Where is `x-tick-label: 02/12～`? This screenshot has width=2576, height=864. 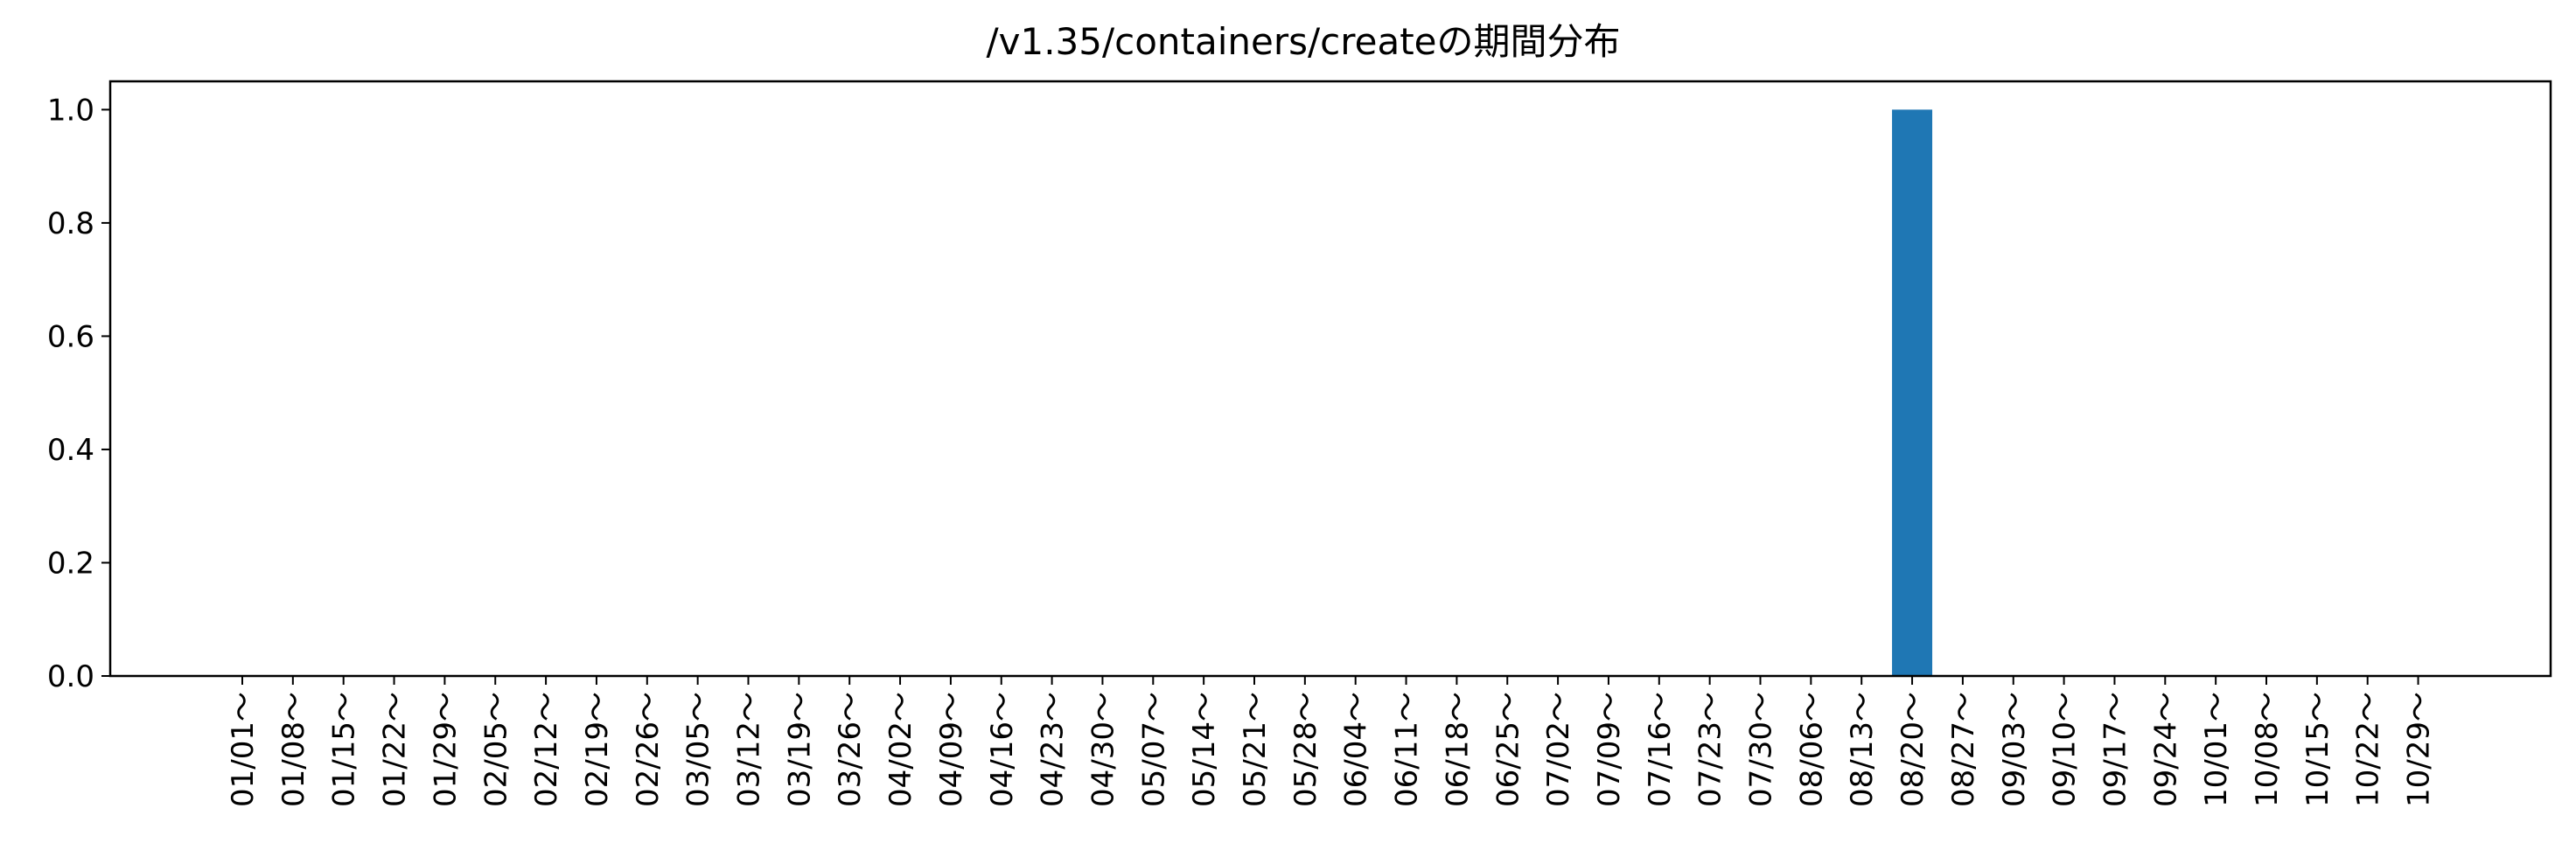 x-tick-label: 02/12～ is located at coordinates (546, 750).